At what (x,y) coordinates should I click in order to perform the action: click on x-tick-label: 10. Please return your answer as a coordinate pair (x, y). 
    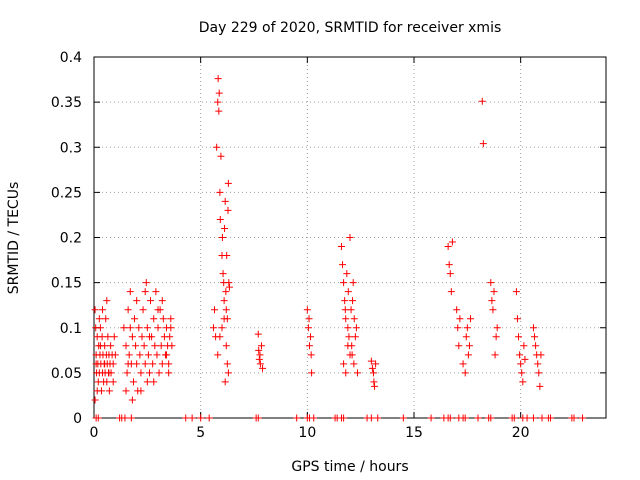
    Looking at the image, I should click on (307, 433).